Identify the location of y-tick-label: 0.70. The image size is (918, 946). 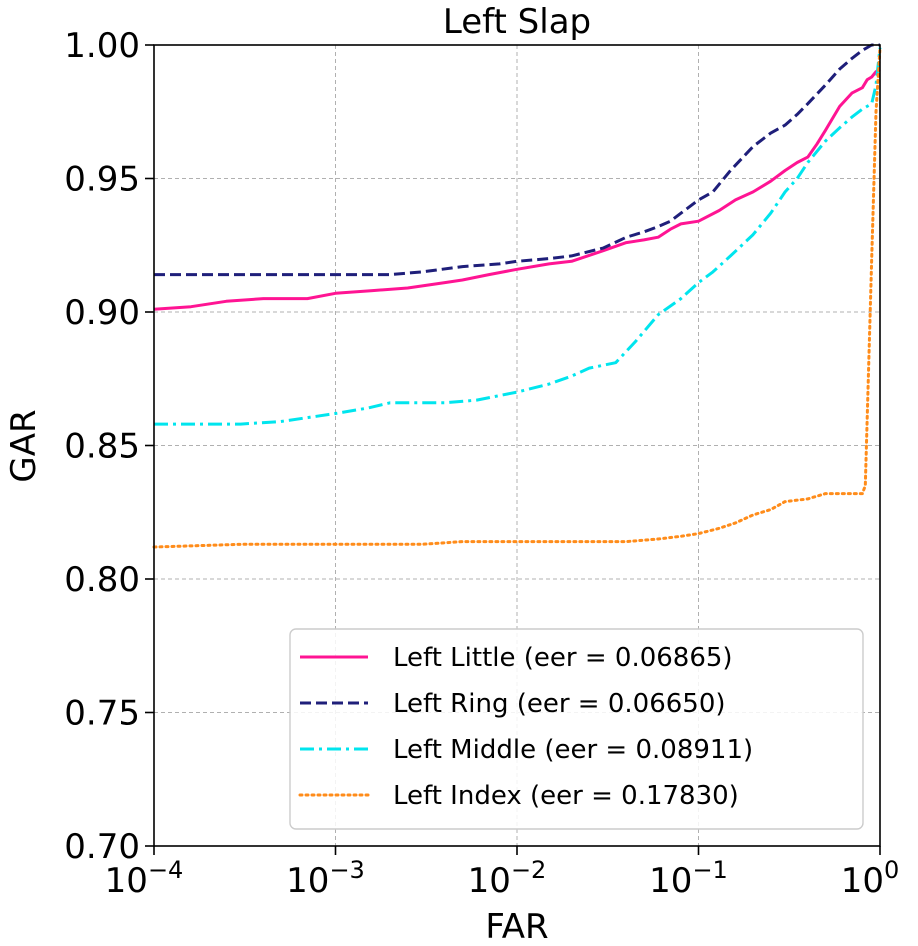
(102, 847).